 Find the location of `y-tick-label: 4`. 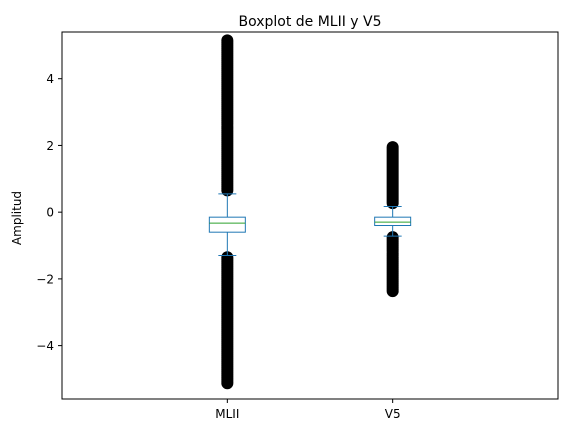

y-tick-label: 4 is located at coordinates (50, 79).